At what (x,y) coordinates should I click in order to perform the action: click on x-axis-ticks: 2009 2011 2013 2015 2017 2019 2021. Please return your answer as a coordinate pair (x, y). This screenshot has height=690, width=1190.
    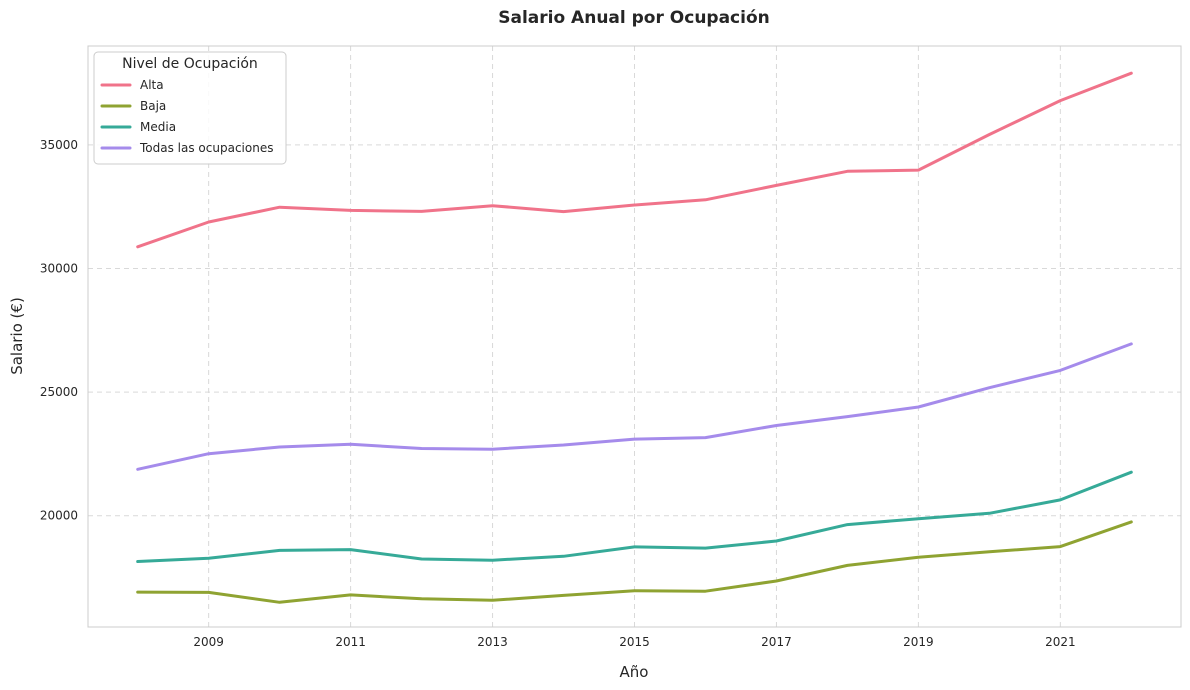
    Looking at the image, I should click on (634, 642).